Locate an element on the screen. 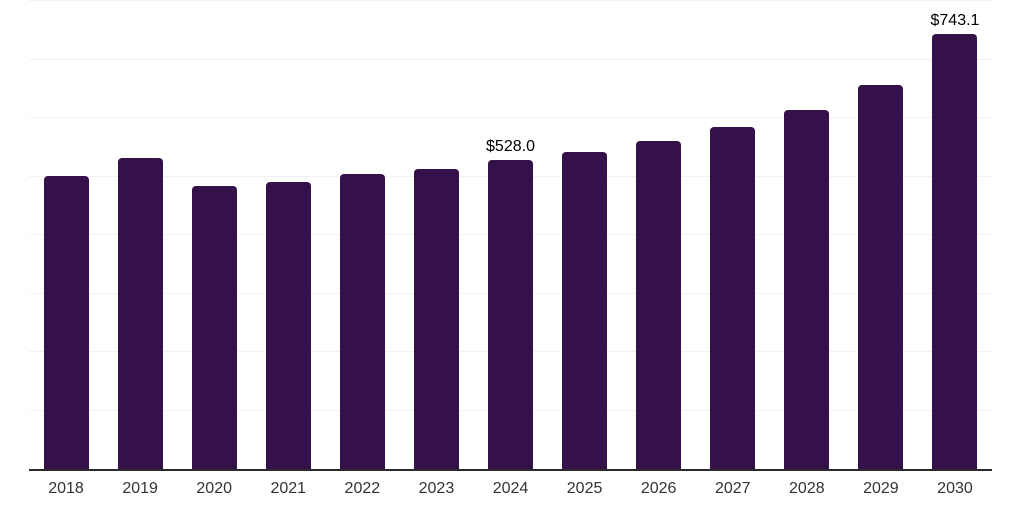 This screenshot has width=1024, height=512. bar-slot-2020 is located at coordinates (214, 235).